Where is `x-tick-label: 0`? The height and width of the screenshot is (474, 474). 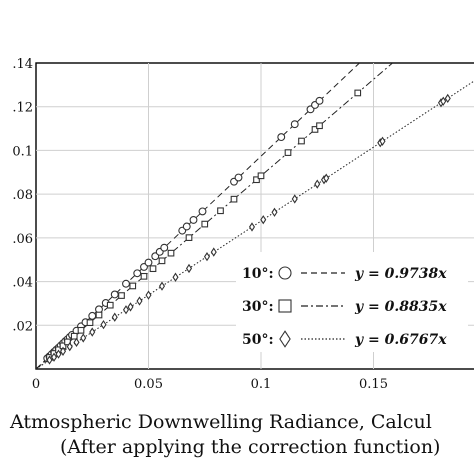 x-tick-label: 0 is located at coordinates (36, 384).